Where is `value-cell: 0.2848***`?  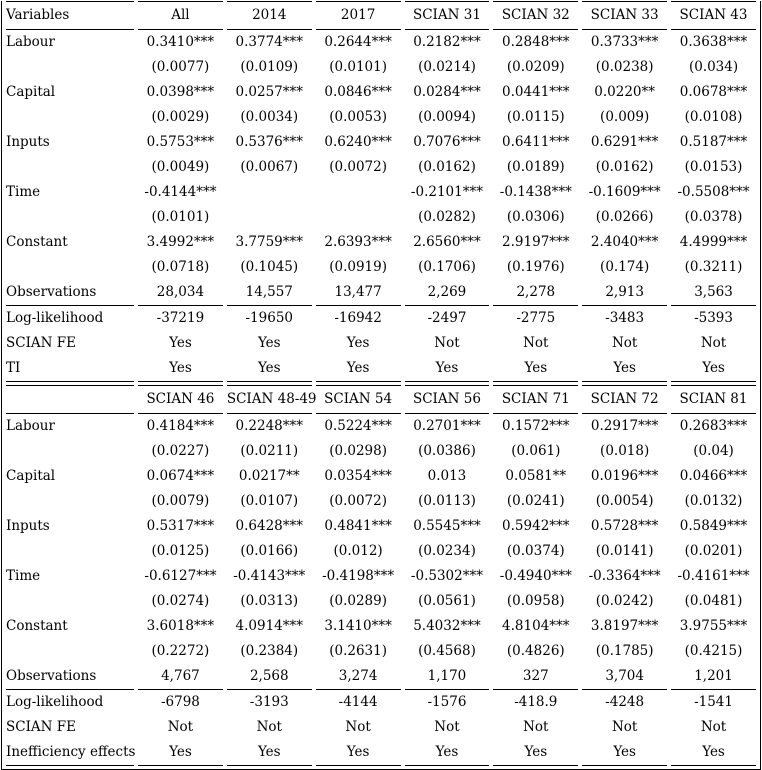
value-cell: 0.2848*** is located at coordinates (536, 42).